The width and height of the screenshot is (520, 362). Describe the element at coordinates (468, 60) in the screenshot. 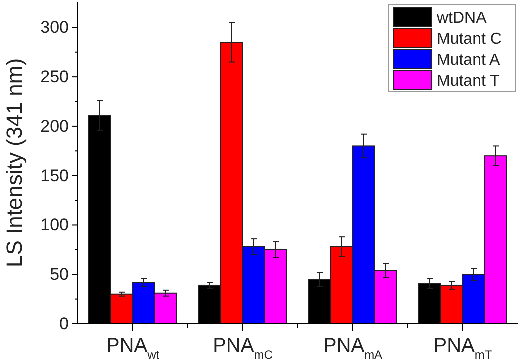

I see `legend-label: Mutant A` at that location.